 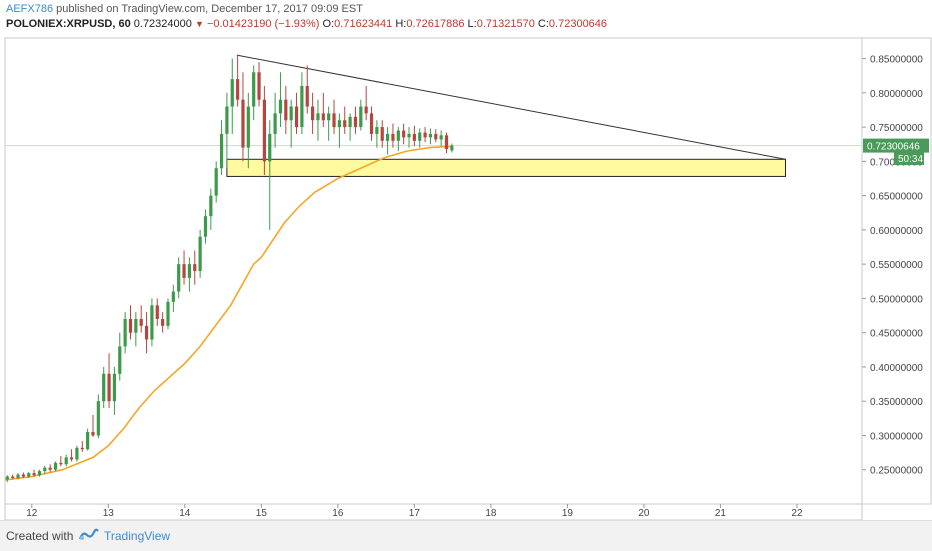 I want to click on price-axis, so click(x=896, y=271).